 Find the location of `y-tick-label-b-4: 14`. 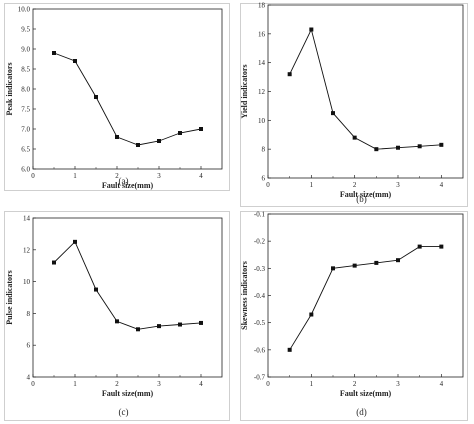

y-tick-label-b-4: 14 is located at coordinates (262, 63).